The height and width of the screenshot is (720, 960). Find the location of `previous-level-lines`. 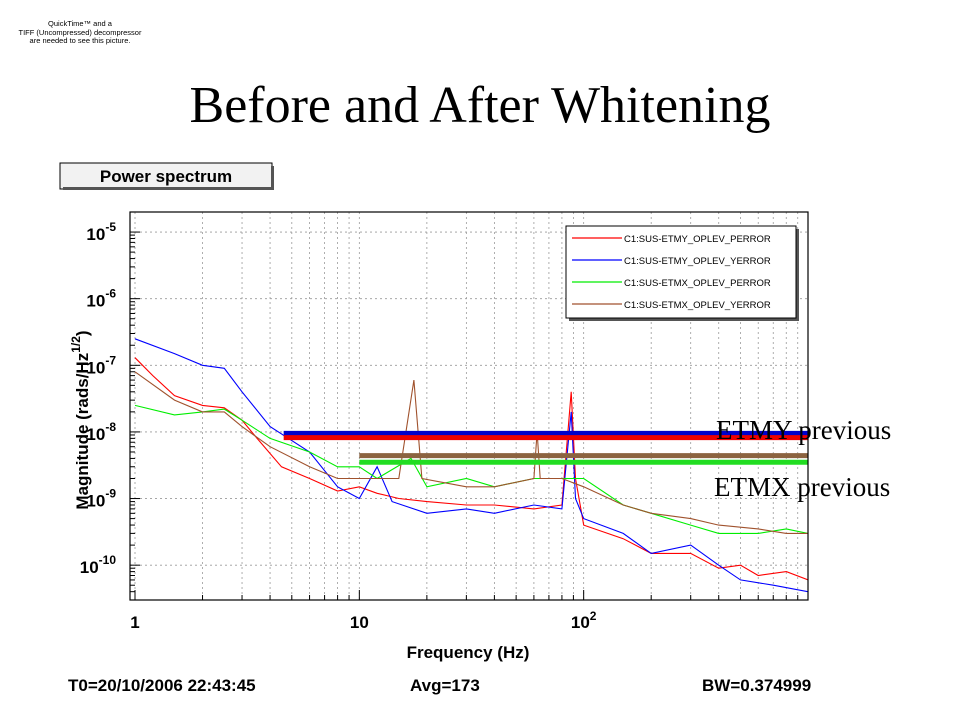

previous-level-lines is located at coordinates (545, 447).